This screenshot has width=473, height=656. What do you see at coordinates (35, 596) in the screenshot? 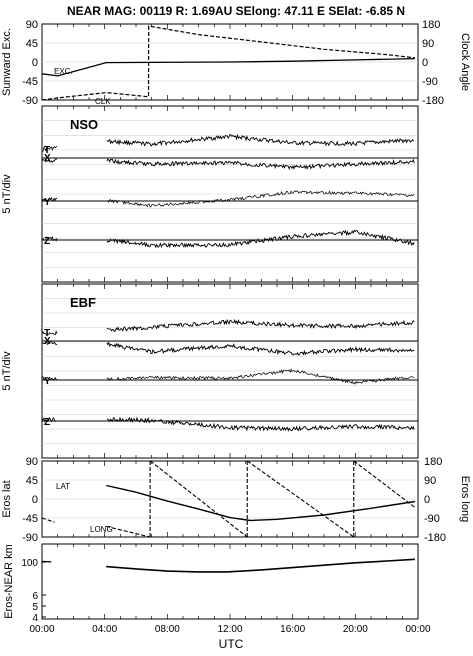
I see `y-tick-label: 6` at bounding box center [35, 596].